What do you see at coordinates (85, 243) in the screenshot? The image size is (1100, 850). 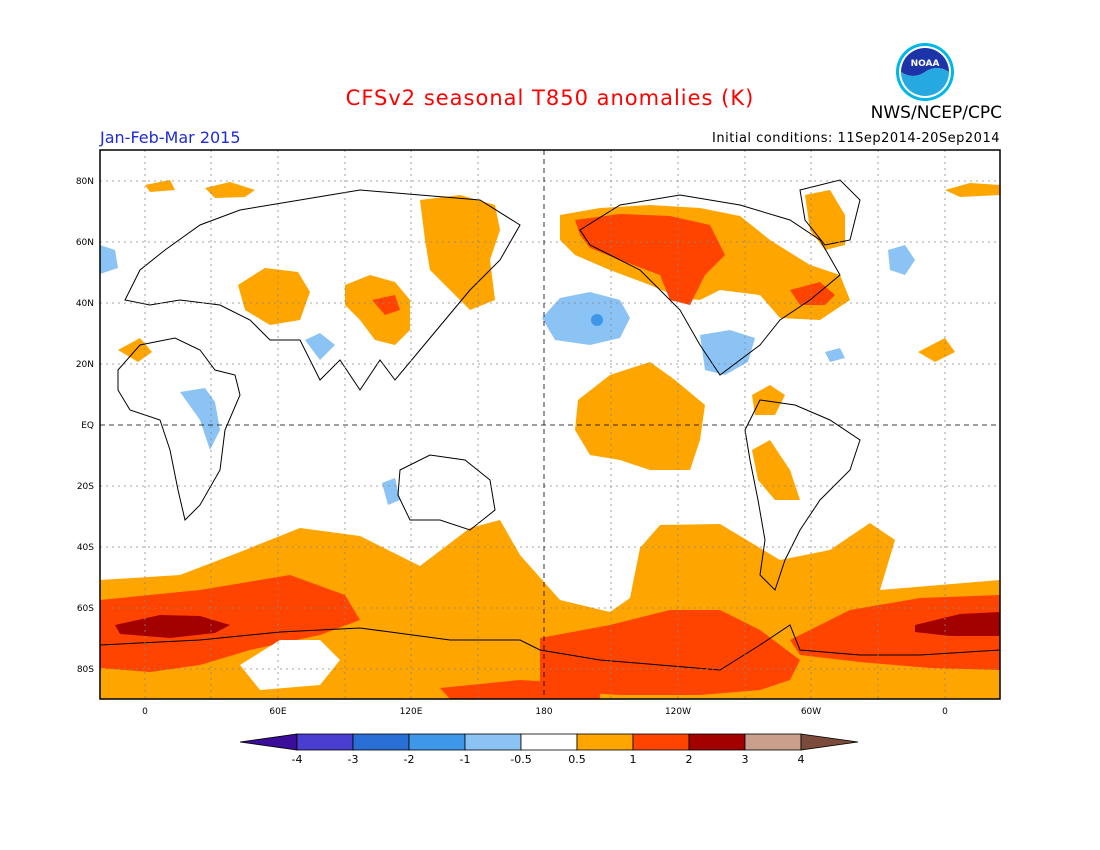 I see `lat-label: 60N` at bounding box center [85, 243].